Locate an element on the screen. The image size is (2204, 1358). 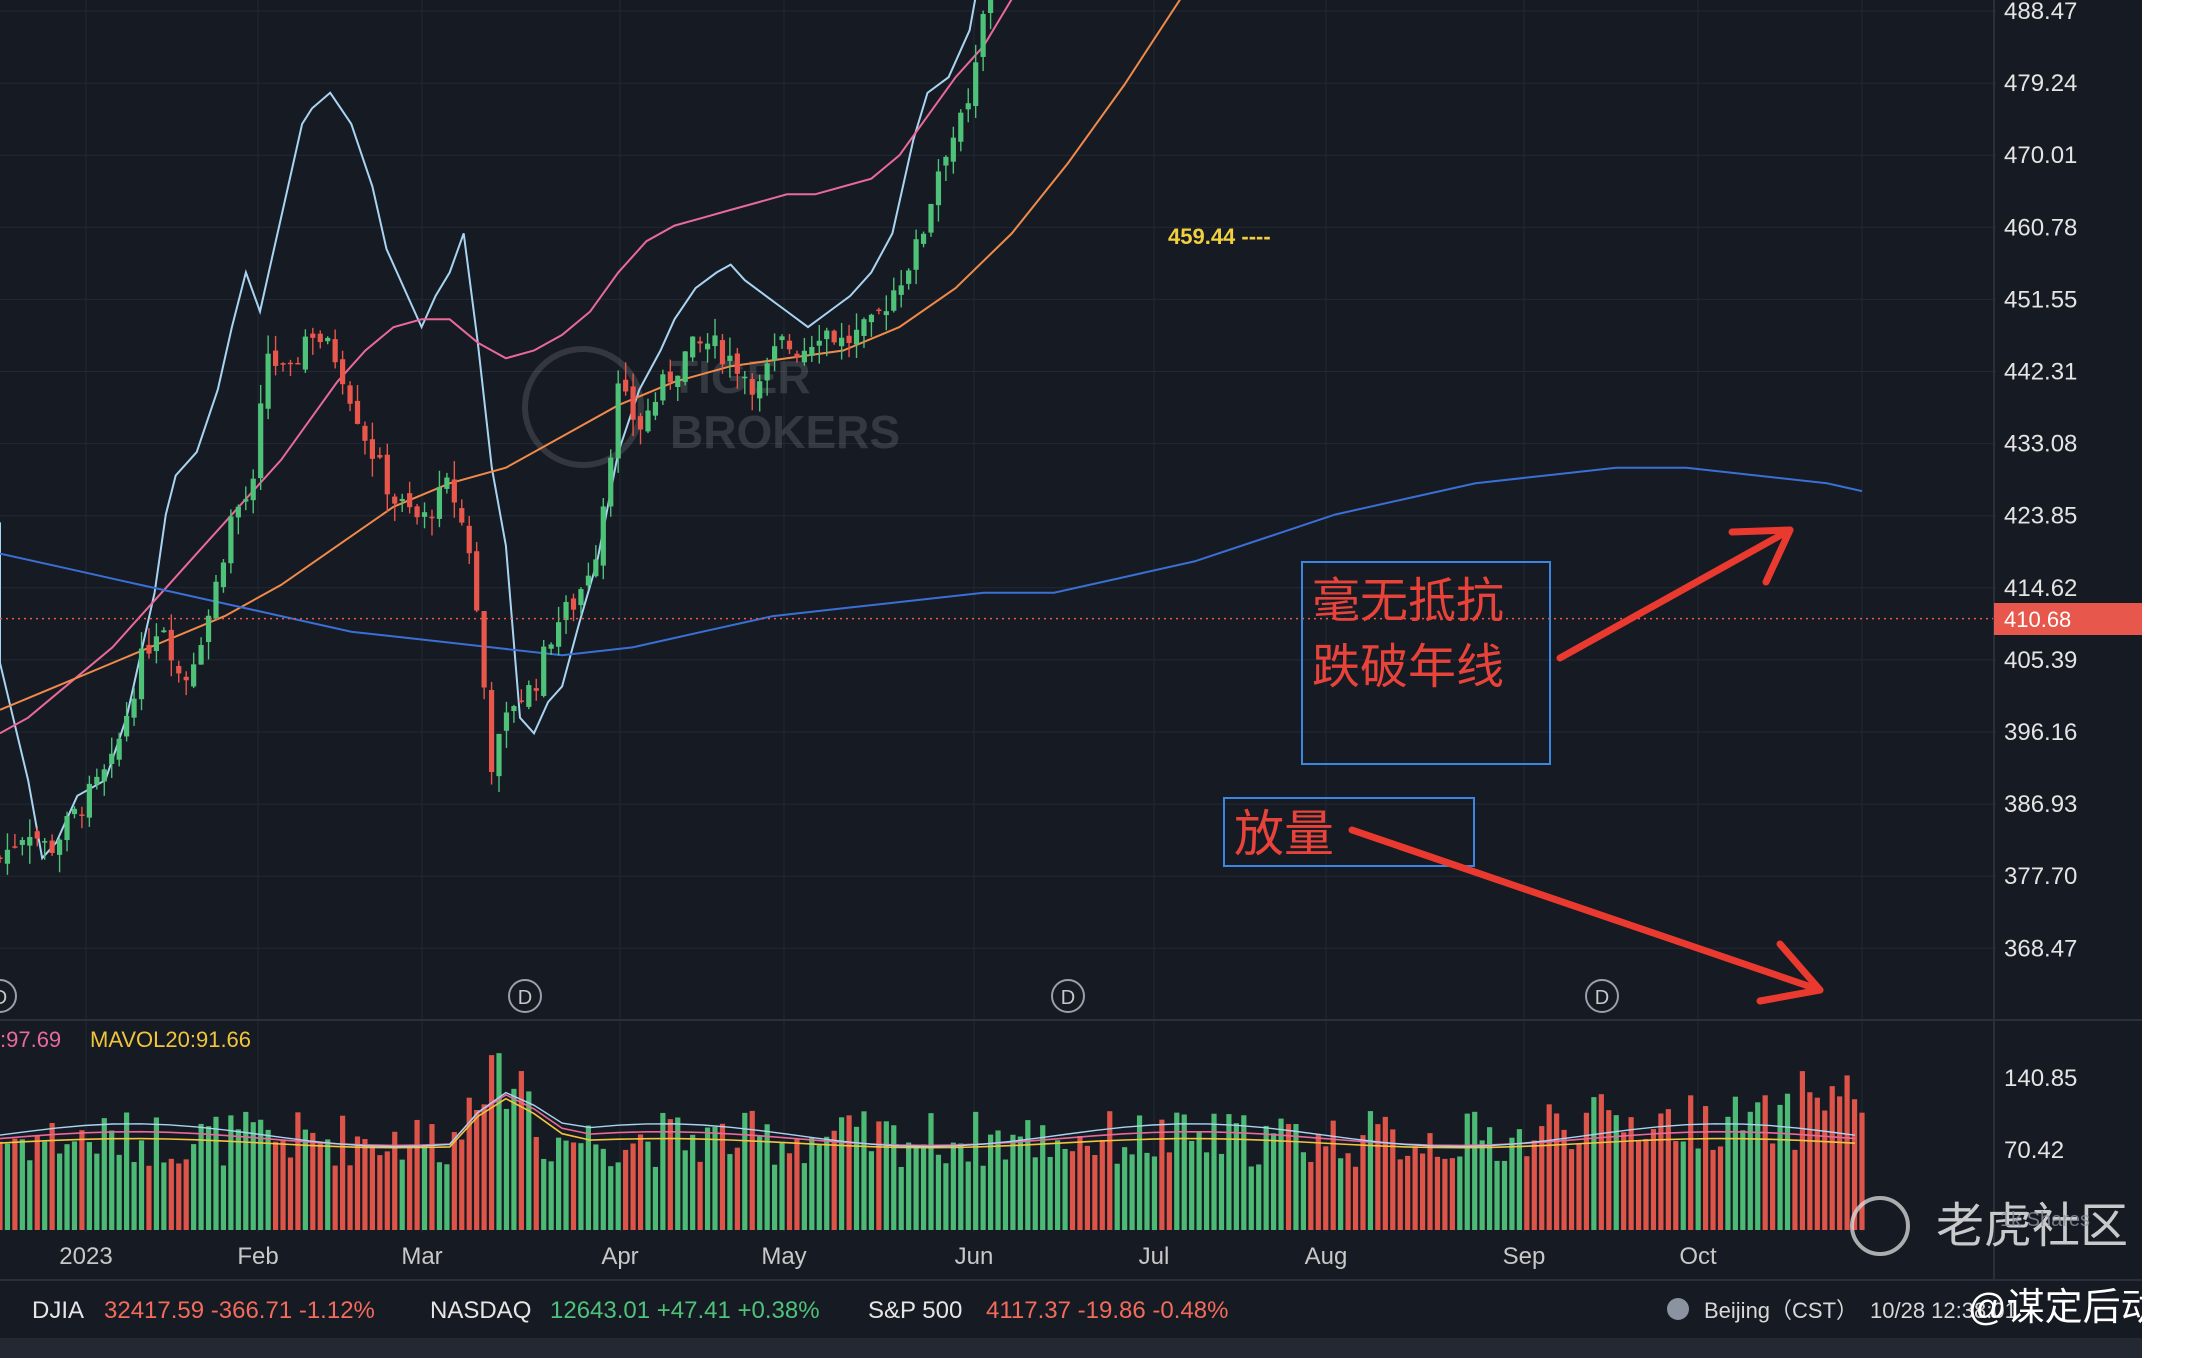
ticker-djia-value: 32417.59 -366.71 -1.12% is located at coordinates (239, 1310).